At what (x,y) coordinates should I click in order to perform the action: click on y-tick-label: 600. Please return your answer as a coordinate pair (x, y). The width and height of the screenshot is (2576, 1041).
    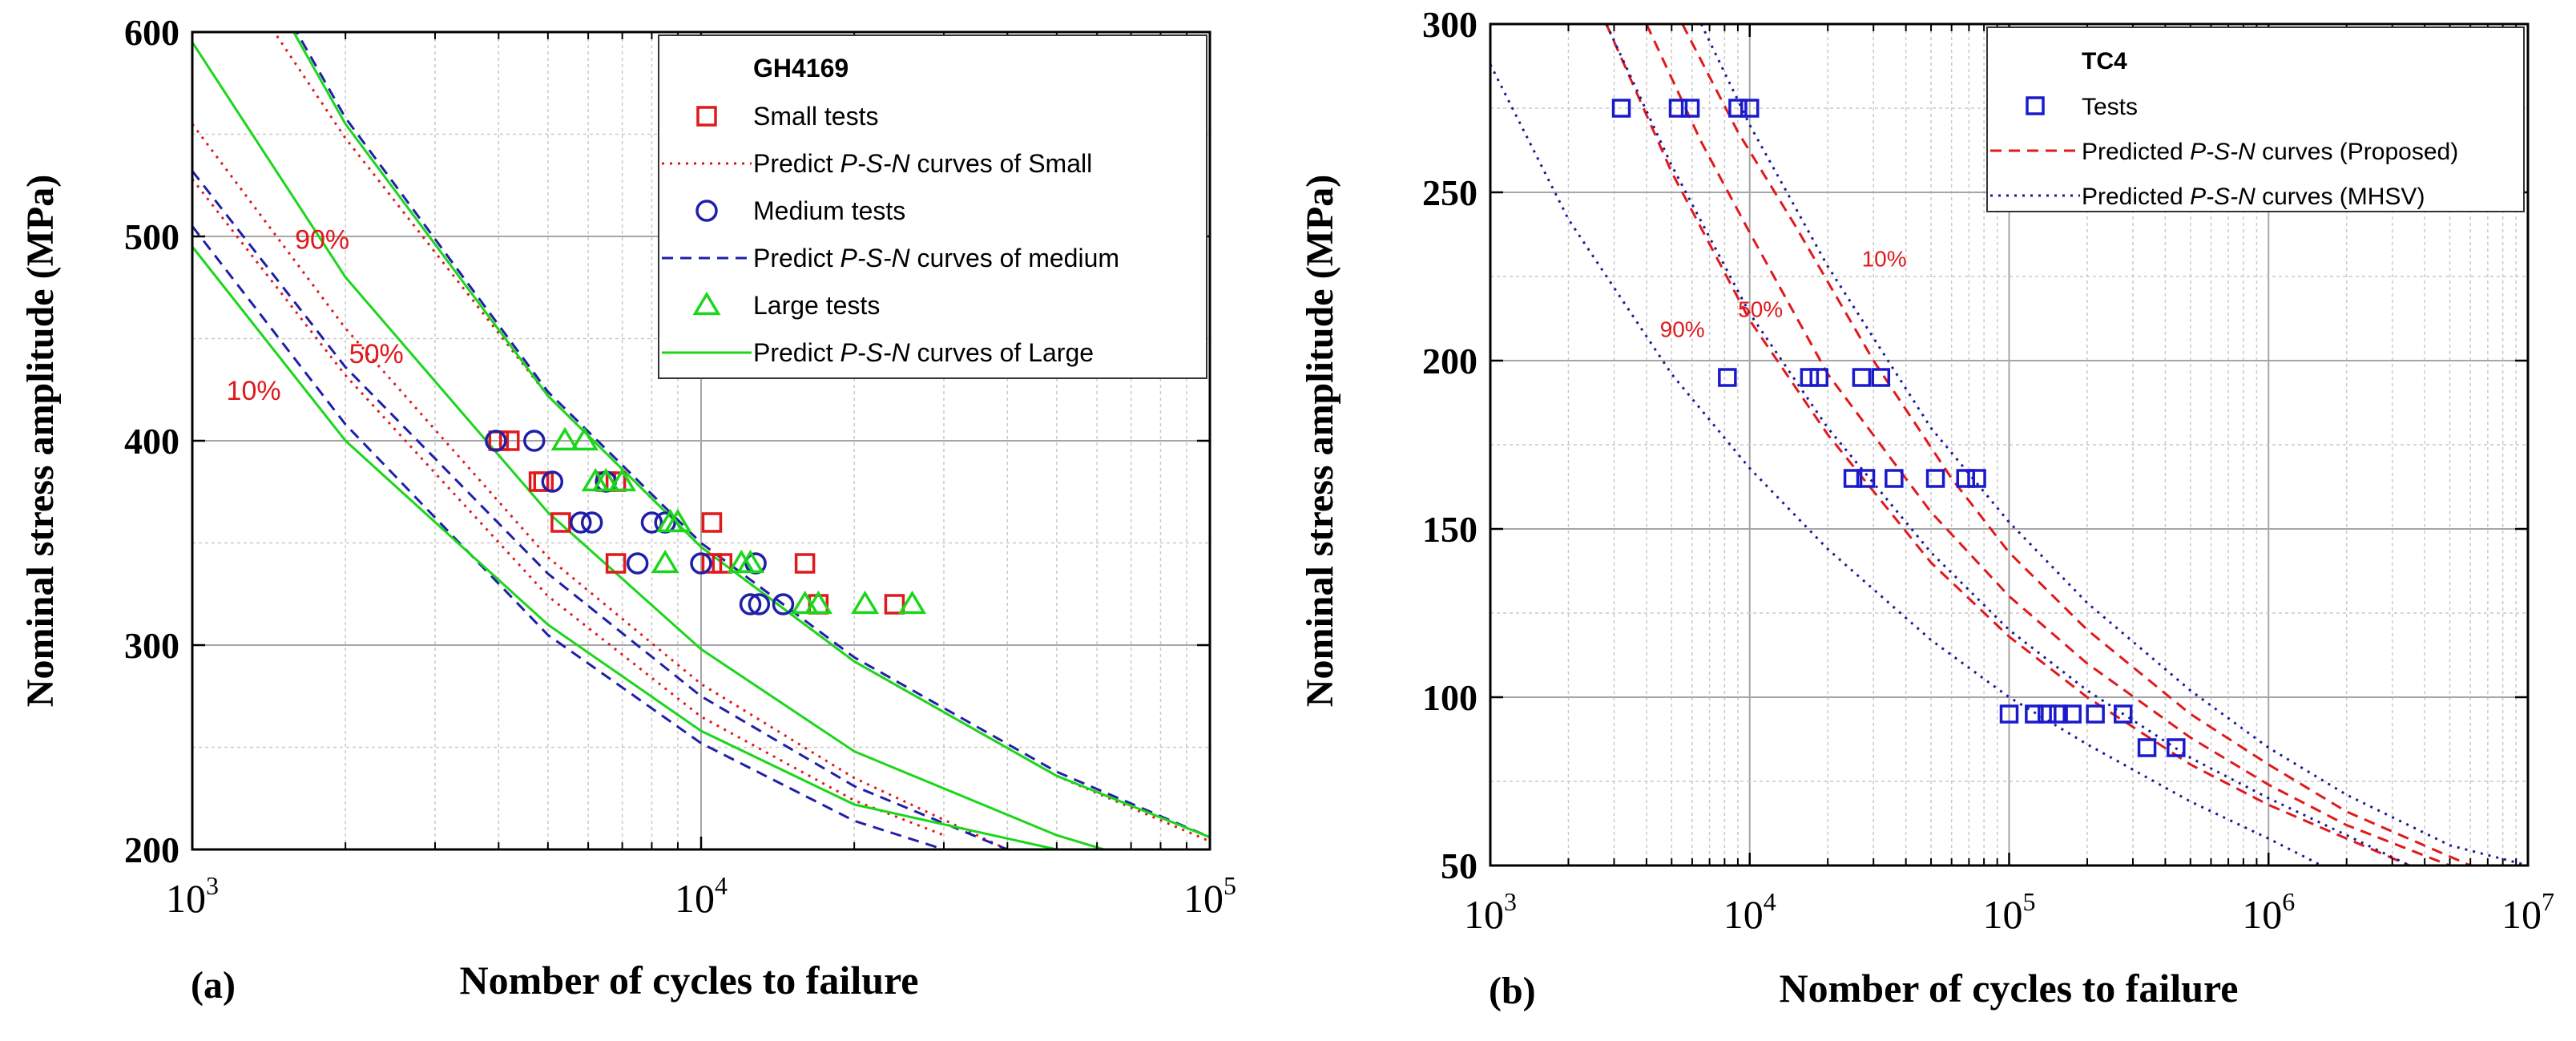
    Looking at the image, I should click on (151, 32).